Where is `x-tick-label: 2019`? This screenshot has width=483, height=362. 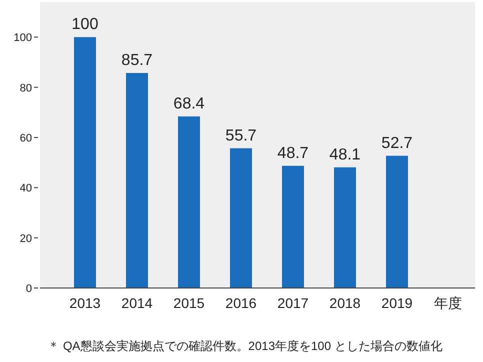
x-tick-label: 2019 is located at coordinates (397, 303).